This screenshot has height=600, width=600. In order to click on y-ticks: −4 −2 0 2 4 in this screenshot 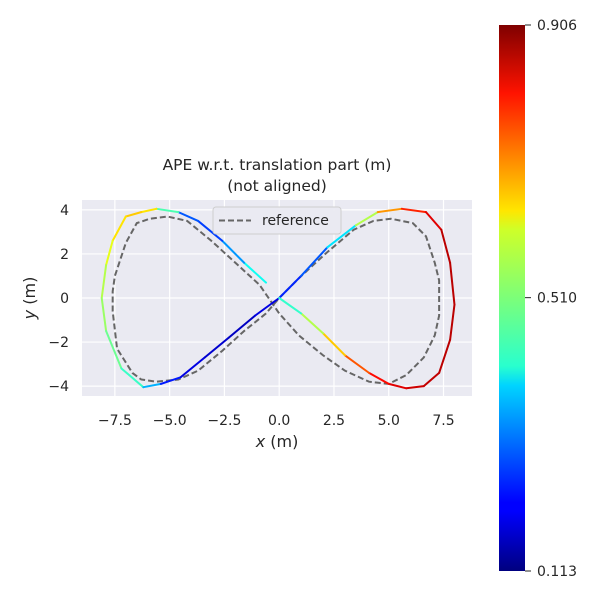, I will do `click(58, 299)`.